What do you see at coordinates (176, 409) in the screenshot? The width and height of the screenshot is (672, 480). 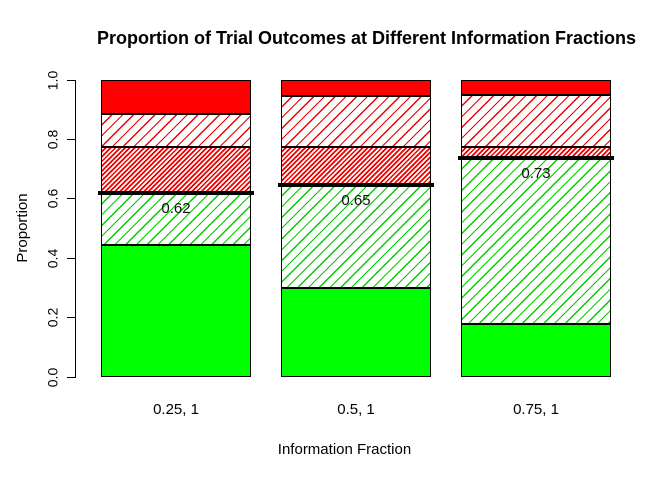 I see `x-category-label: 0.25, 1` at bounding box center [176, 409].